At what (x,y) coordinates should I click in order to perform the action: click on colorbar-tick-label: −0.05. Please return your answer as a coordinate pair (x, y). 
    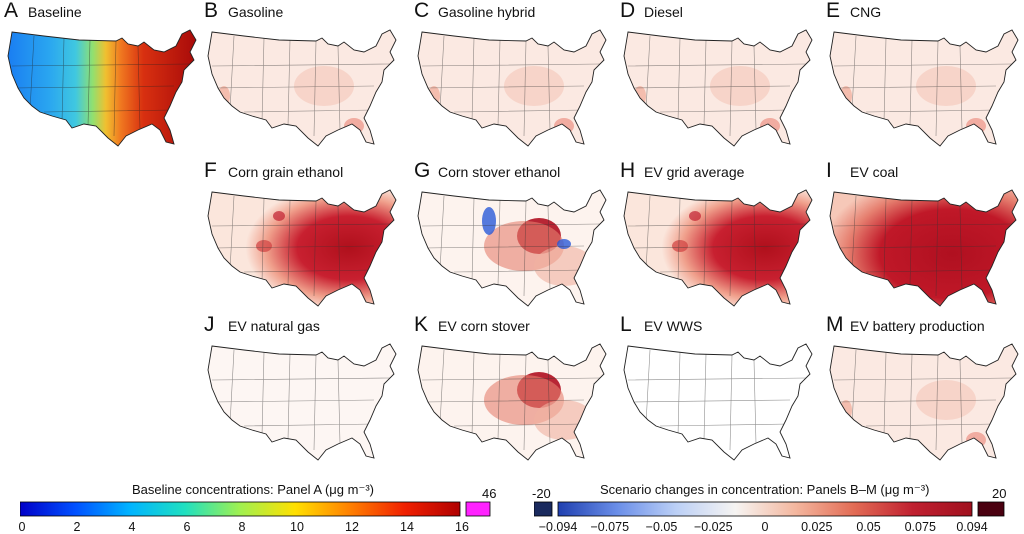
    Looking at the image, I should click on (661, 527).